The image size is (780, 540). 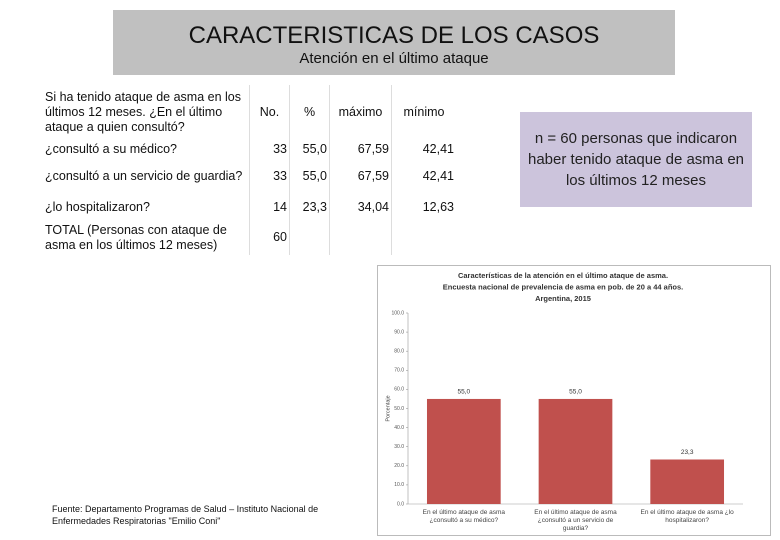 I want to click on column-header: No., so click(x=269, y=112).